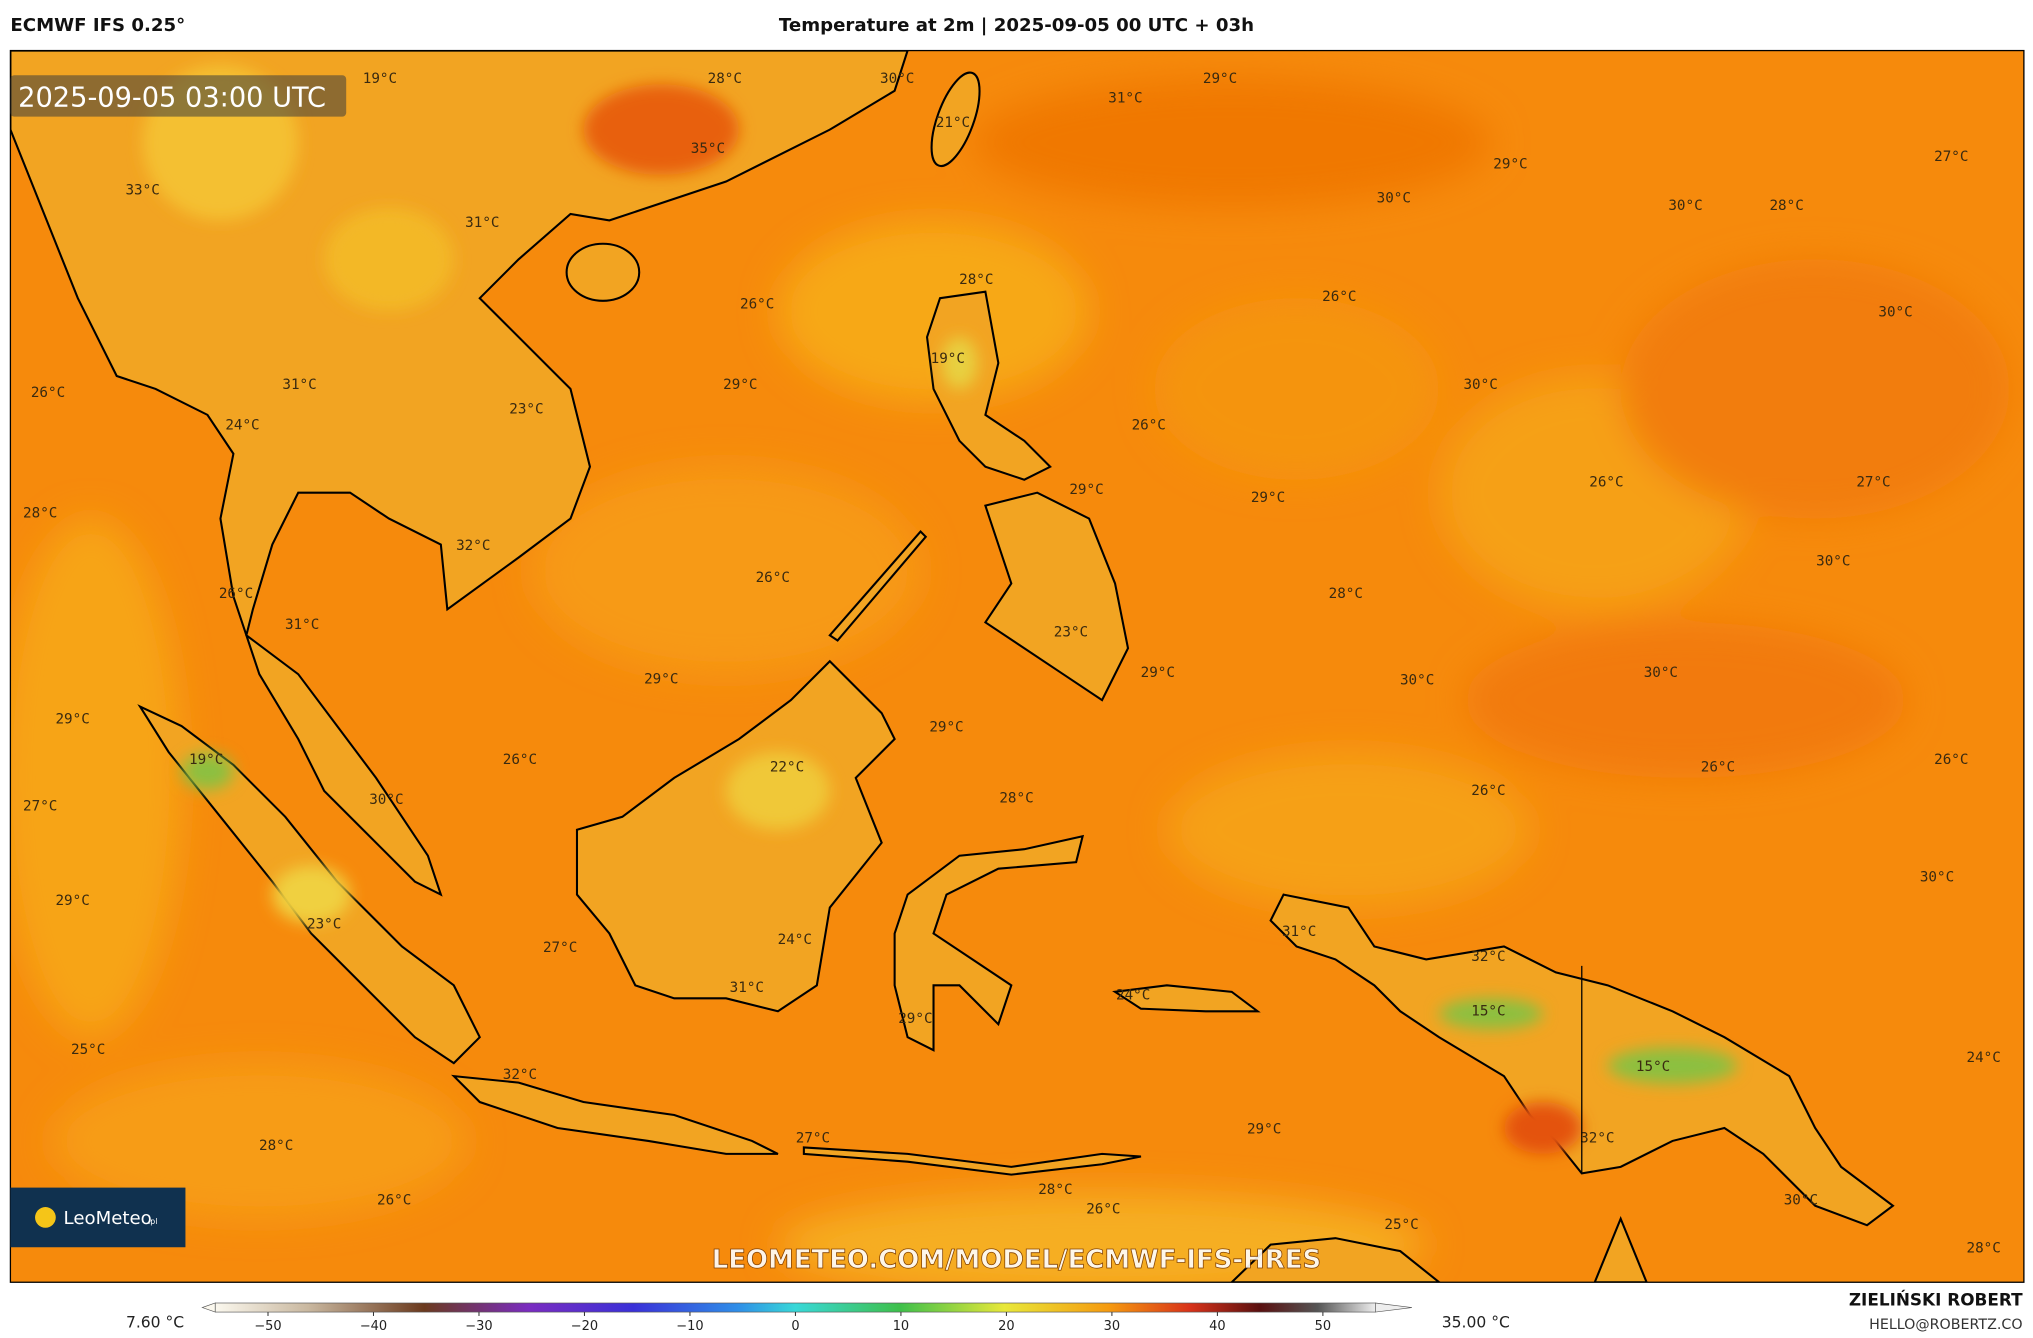 Image resolution: width=2033 pixels, height=1338 pixels. I want to click on colorbar-tick-label: −20, so click(584, 1326).